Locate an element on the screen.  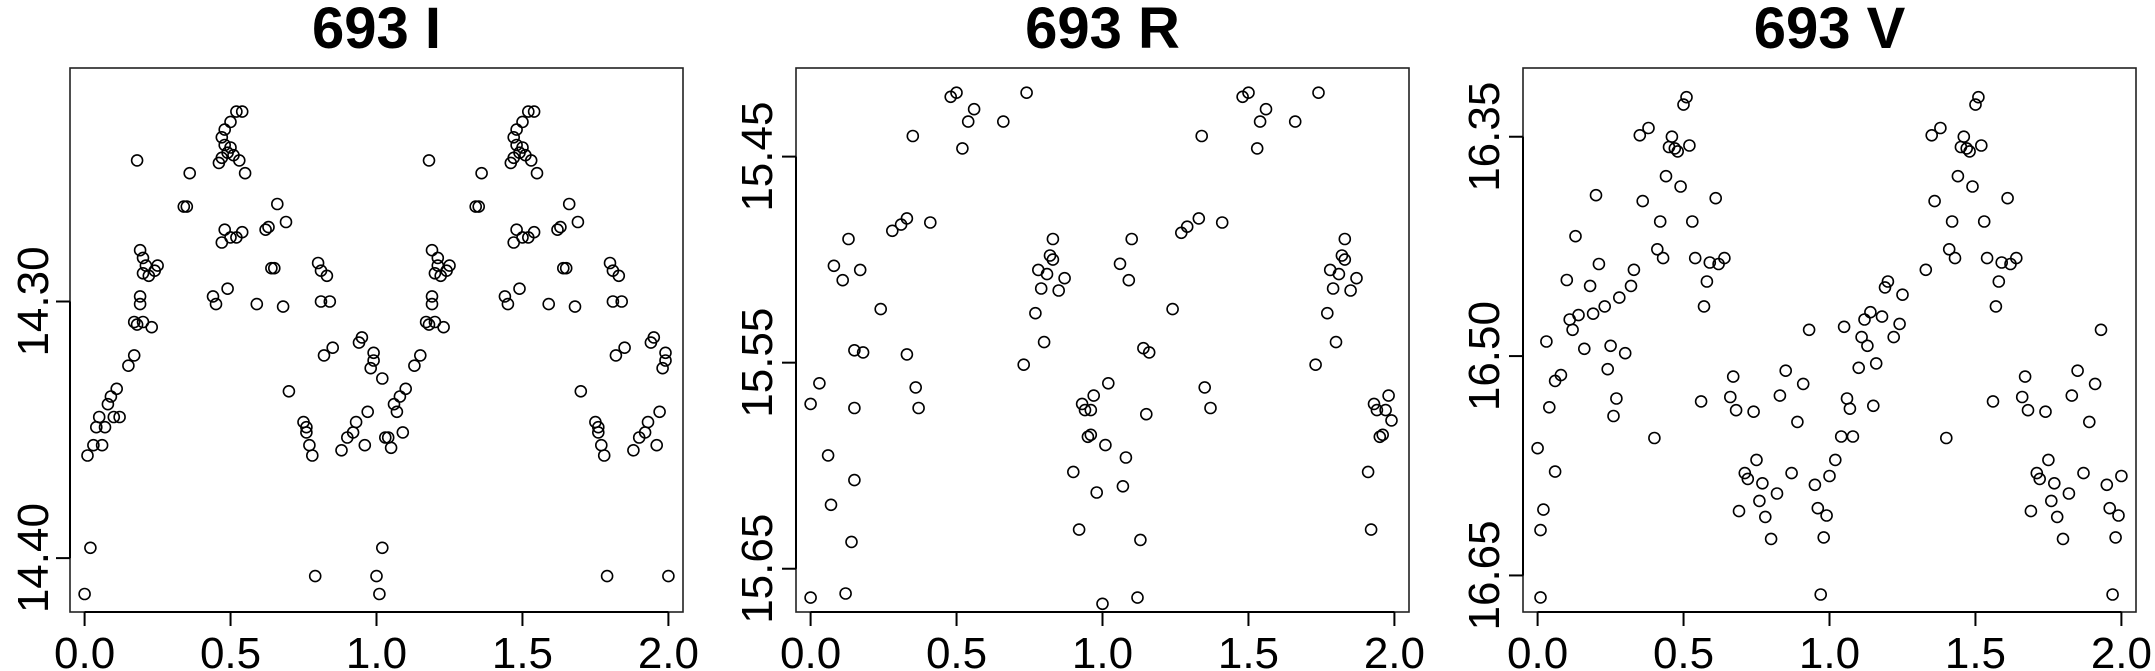
x-tick-label: 0.5 is located at coordinates (230, 650).